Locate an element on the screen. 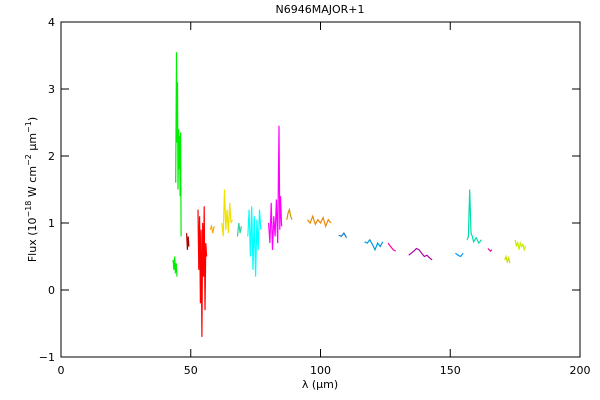 This screenshot has height=400, width=600. y-tick-label: 0 is located at coordinates (51, 290).